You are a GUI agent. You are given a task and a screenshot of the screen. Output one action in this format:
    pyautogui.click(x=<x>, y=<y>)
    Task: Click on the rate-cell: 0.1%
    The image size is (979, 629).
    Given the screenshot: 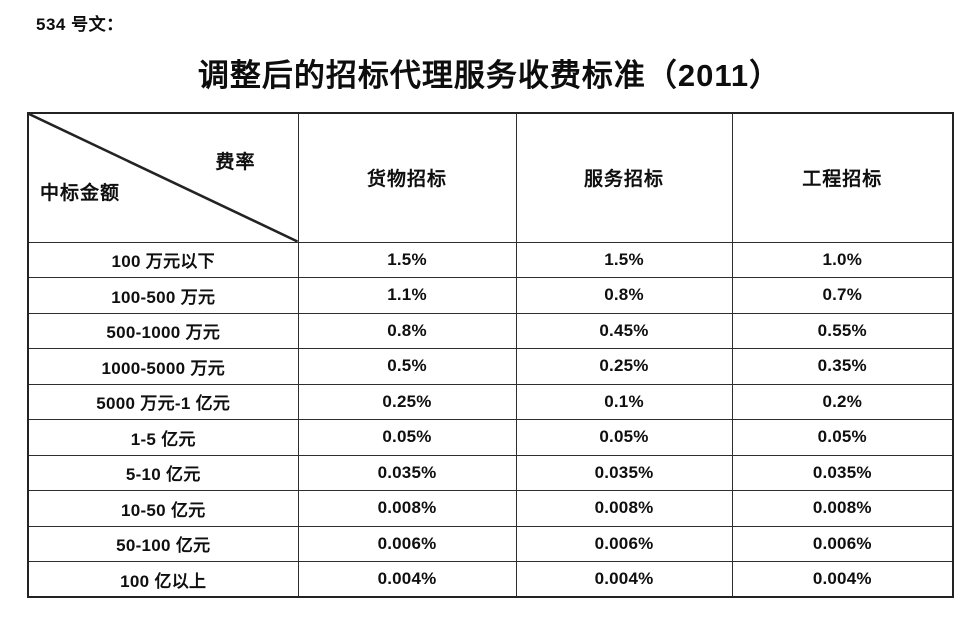 What is the action you would take?
    pyautogui.click(x=624, y=401)
    